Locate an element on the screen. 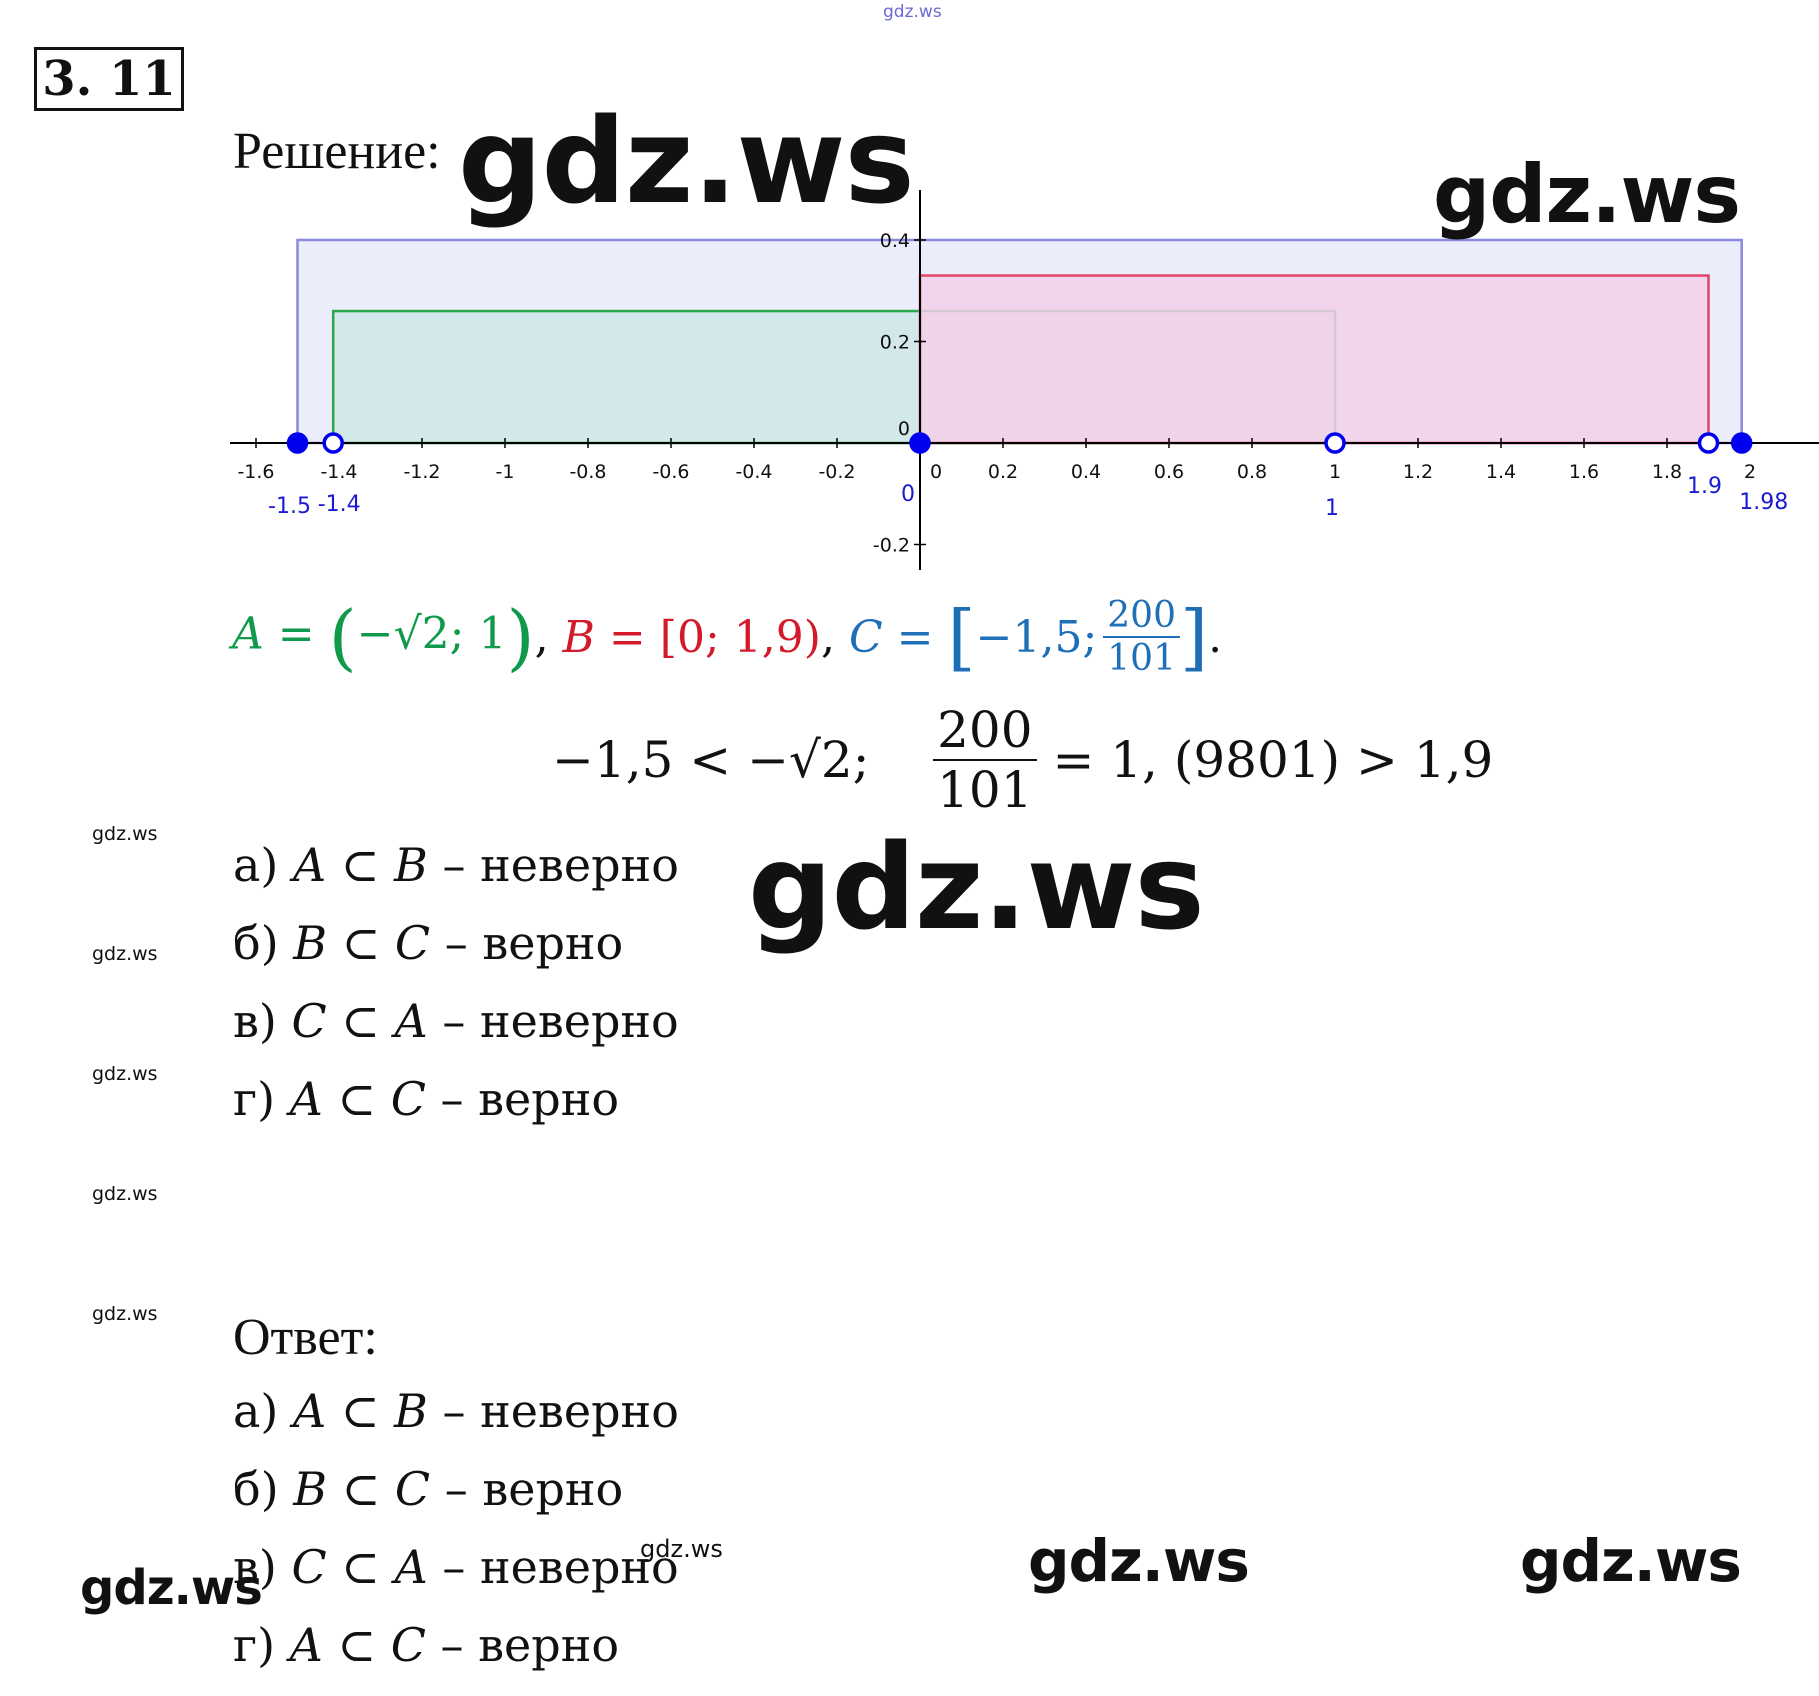 The image size is (1819, 1696). top-watermark: gdz.ws is located at coordinates (912, 12).